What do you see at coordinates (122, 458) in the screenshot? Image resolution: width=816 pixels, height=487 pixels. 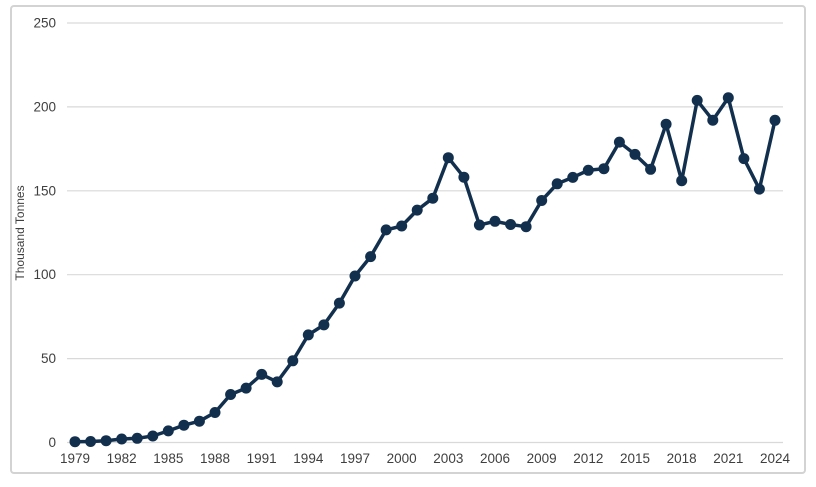 I see `x-tick-label: 1982` at bounding box center [122, 458].